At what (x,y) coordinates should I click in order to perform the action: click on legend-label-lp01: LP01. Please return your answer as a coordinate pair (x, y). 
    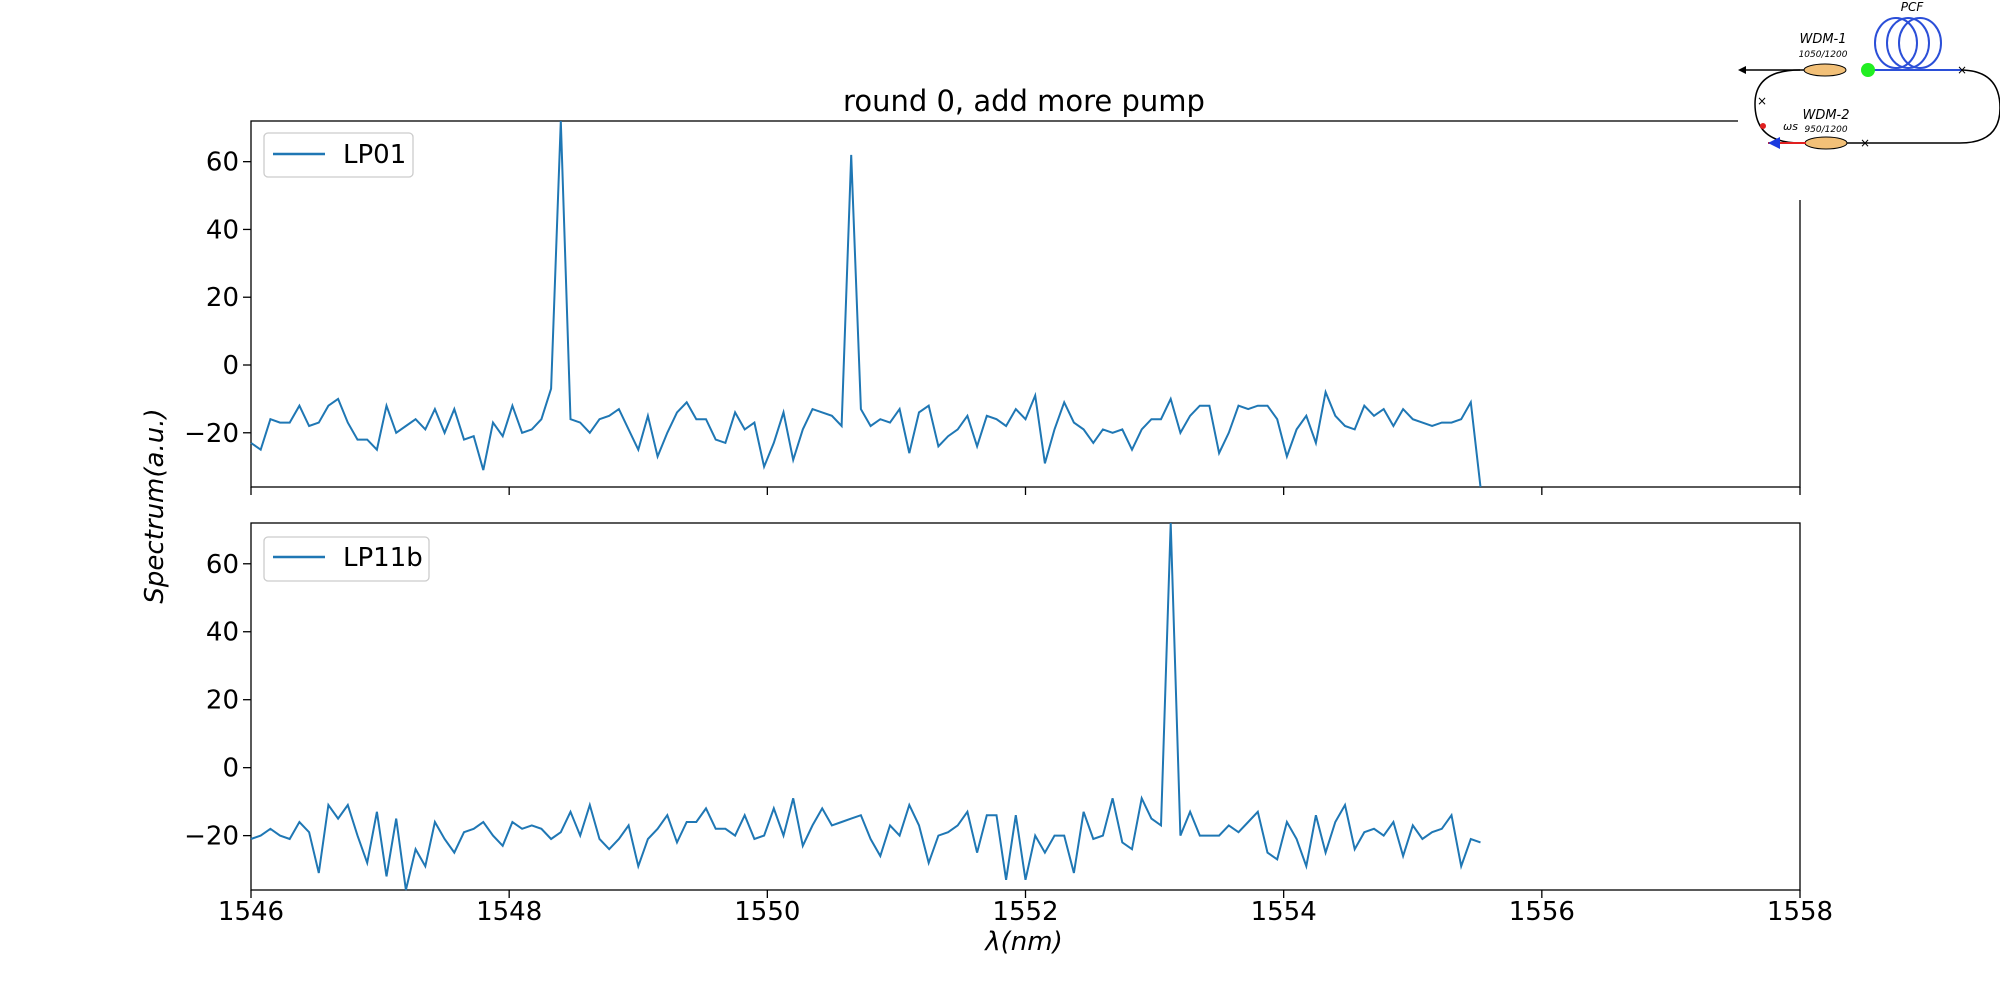
    Looking at the image, I should click on (374, 155).